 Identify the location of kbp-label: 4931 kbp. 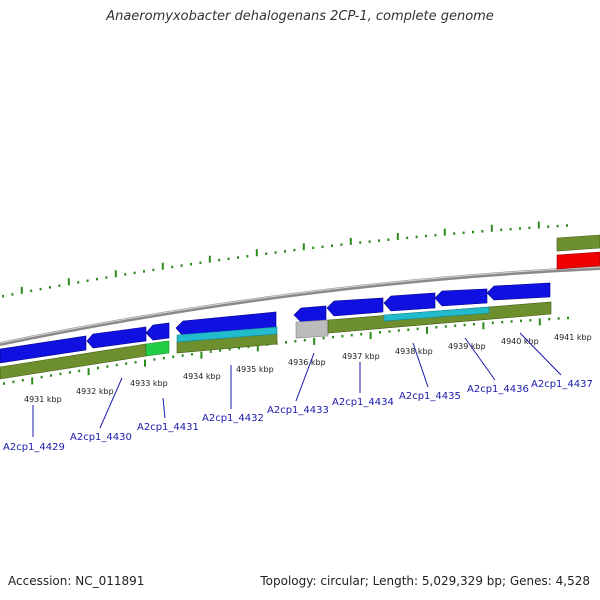
(43, 399).